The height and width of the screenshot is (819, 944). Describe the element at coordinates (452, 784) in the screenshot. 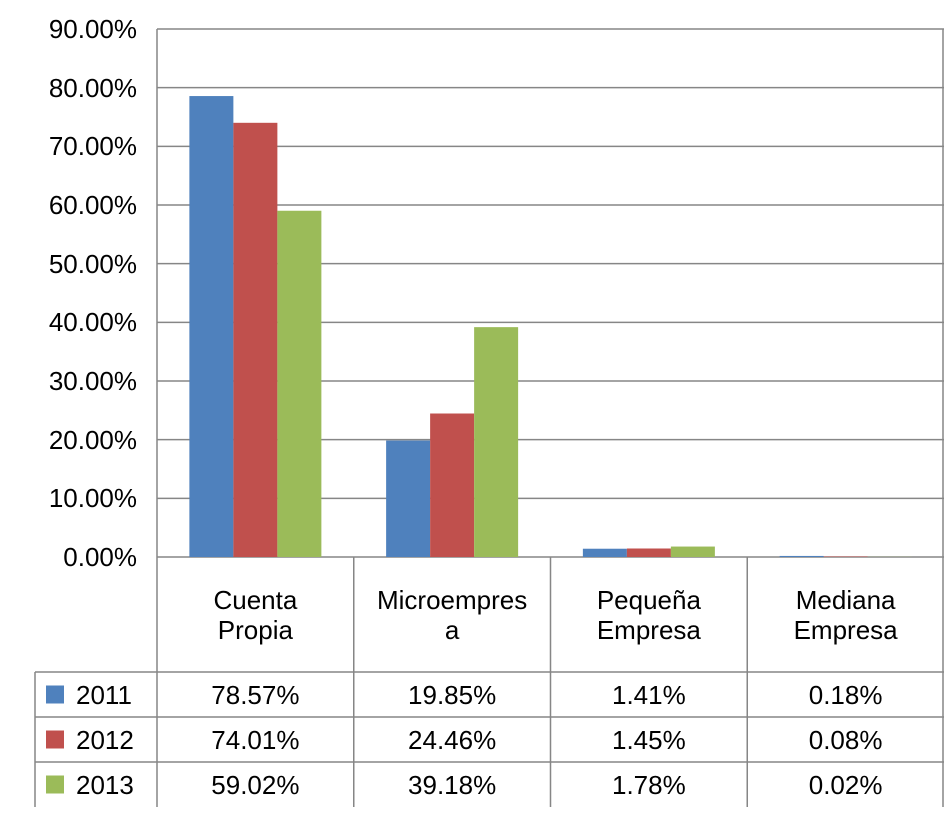

I see `value-label: 39.18%` at that location.